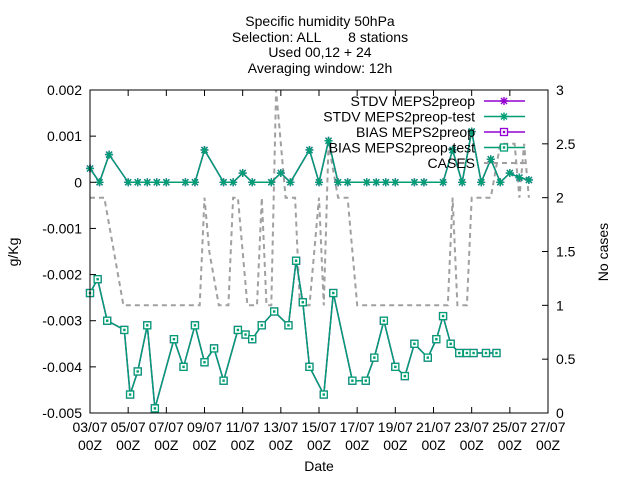  I want to click on x-tick-label-day: 09/07, so click(204, 427).